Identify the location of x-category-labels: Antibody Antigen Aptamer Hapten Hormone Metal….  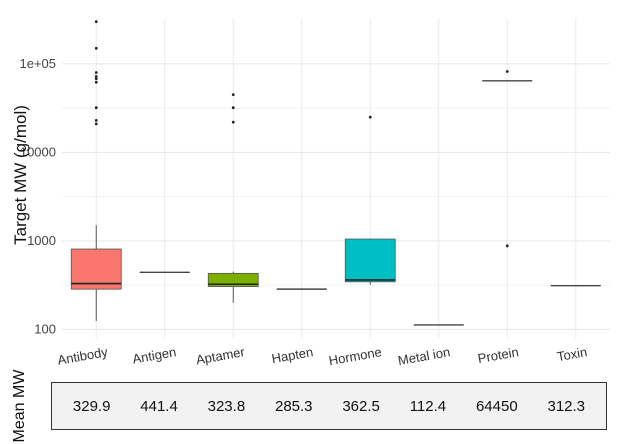
(322, 356).